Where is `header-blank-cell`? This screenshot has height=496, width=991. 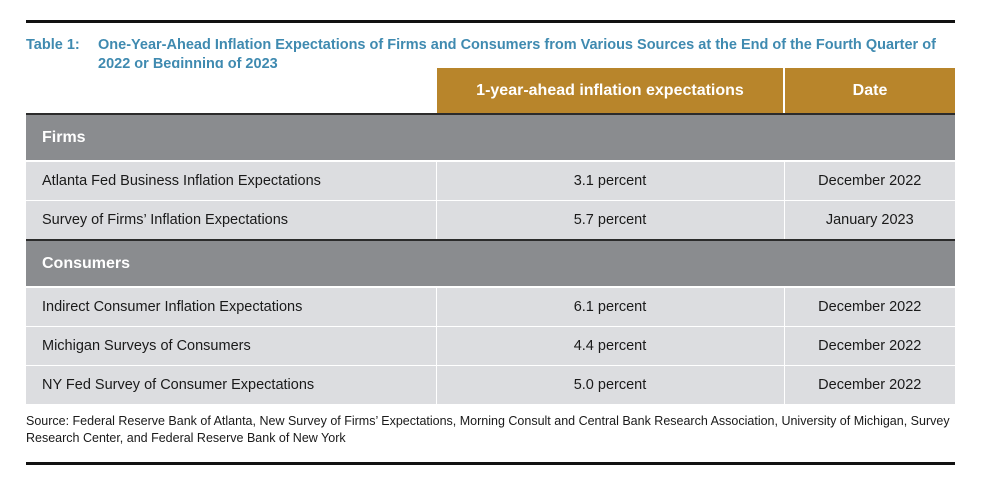 header-blank-cell is located at coordinates (231, 91).